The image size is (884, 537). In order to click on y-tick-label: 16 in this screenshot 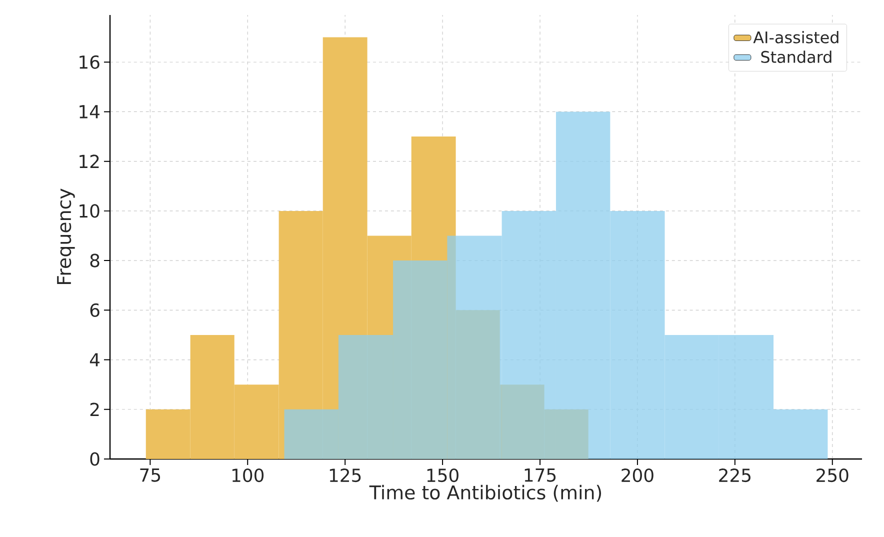, I will do `click(90, 62)`.